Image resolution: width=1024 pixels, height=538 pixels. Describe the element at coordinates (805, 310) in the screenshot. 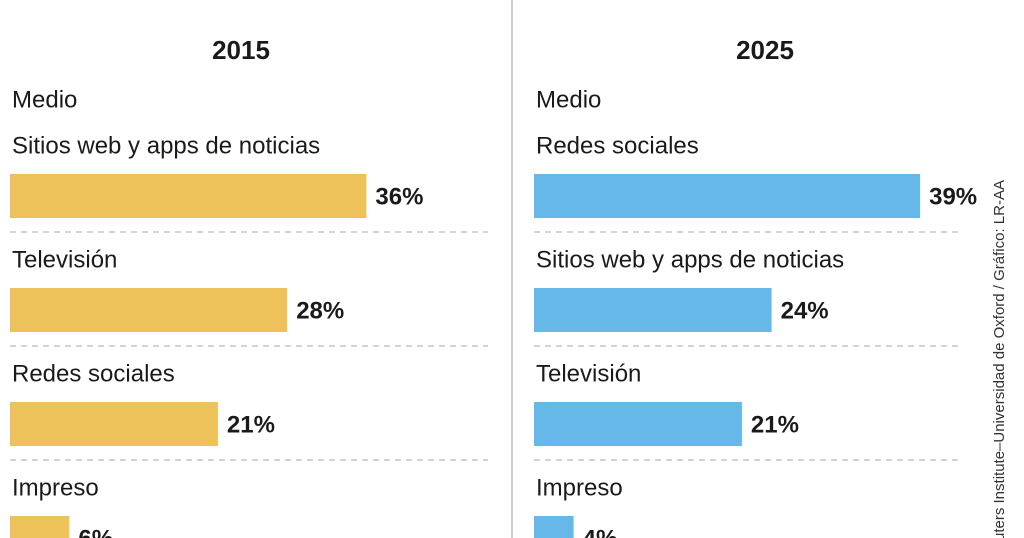

I see `value-label: 24%` at that location.